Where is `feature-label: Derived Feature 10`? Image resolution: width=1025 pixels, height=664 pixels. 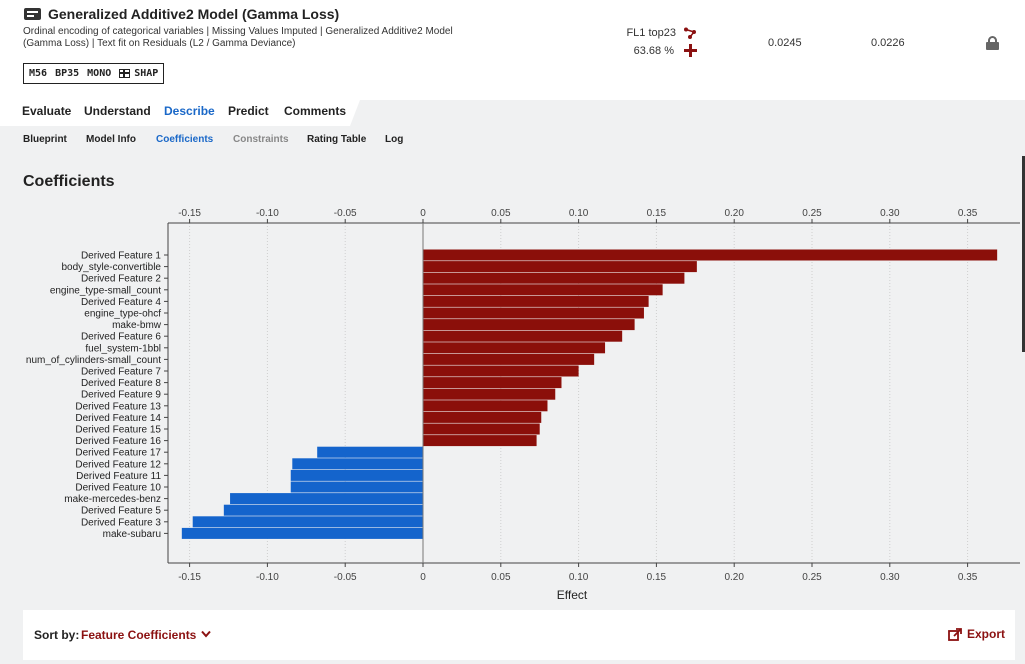
feature-label: Derived Feature 10 is located at coordinates (118, 488).